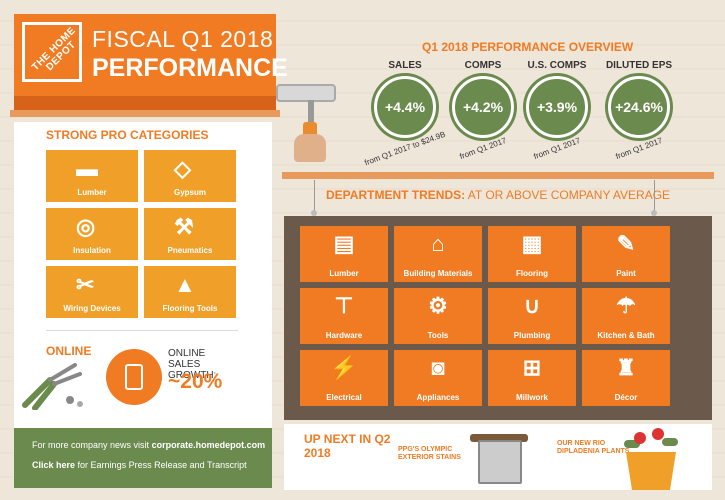  I want to click on gypsum-icon: ◇, so click(182, 168).